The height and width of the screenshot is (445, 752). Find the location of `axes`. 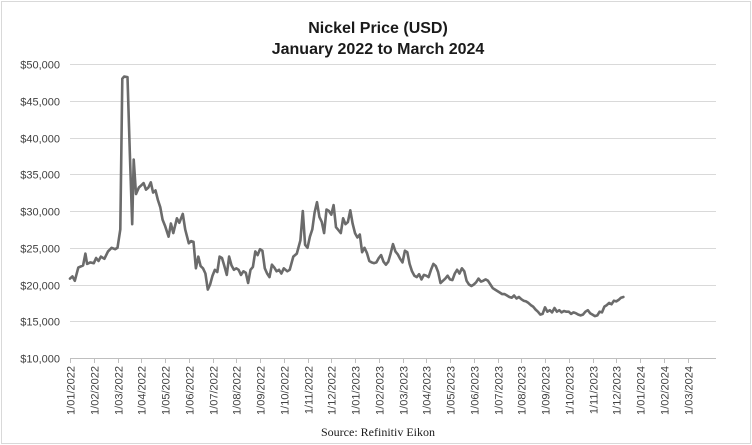

axes is located at coordinates (393, 360).